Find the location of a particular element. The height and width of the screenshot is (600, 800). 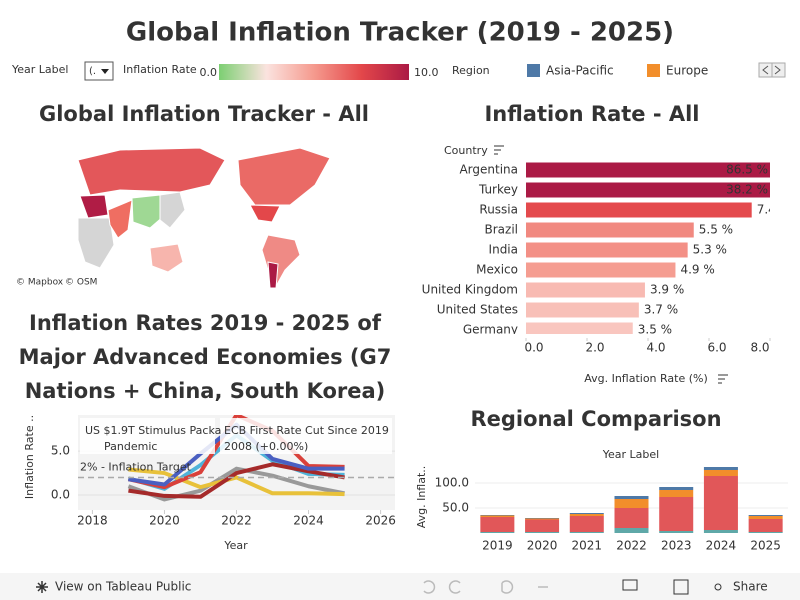

x-tick-label: 2018 is located at coordinates (92, 521).